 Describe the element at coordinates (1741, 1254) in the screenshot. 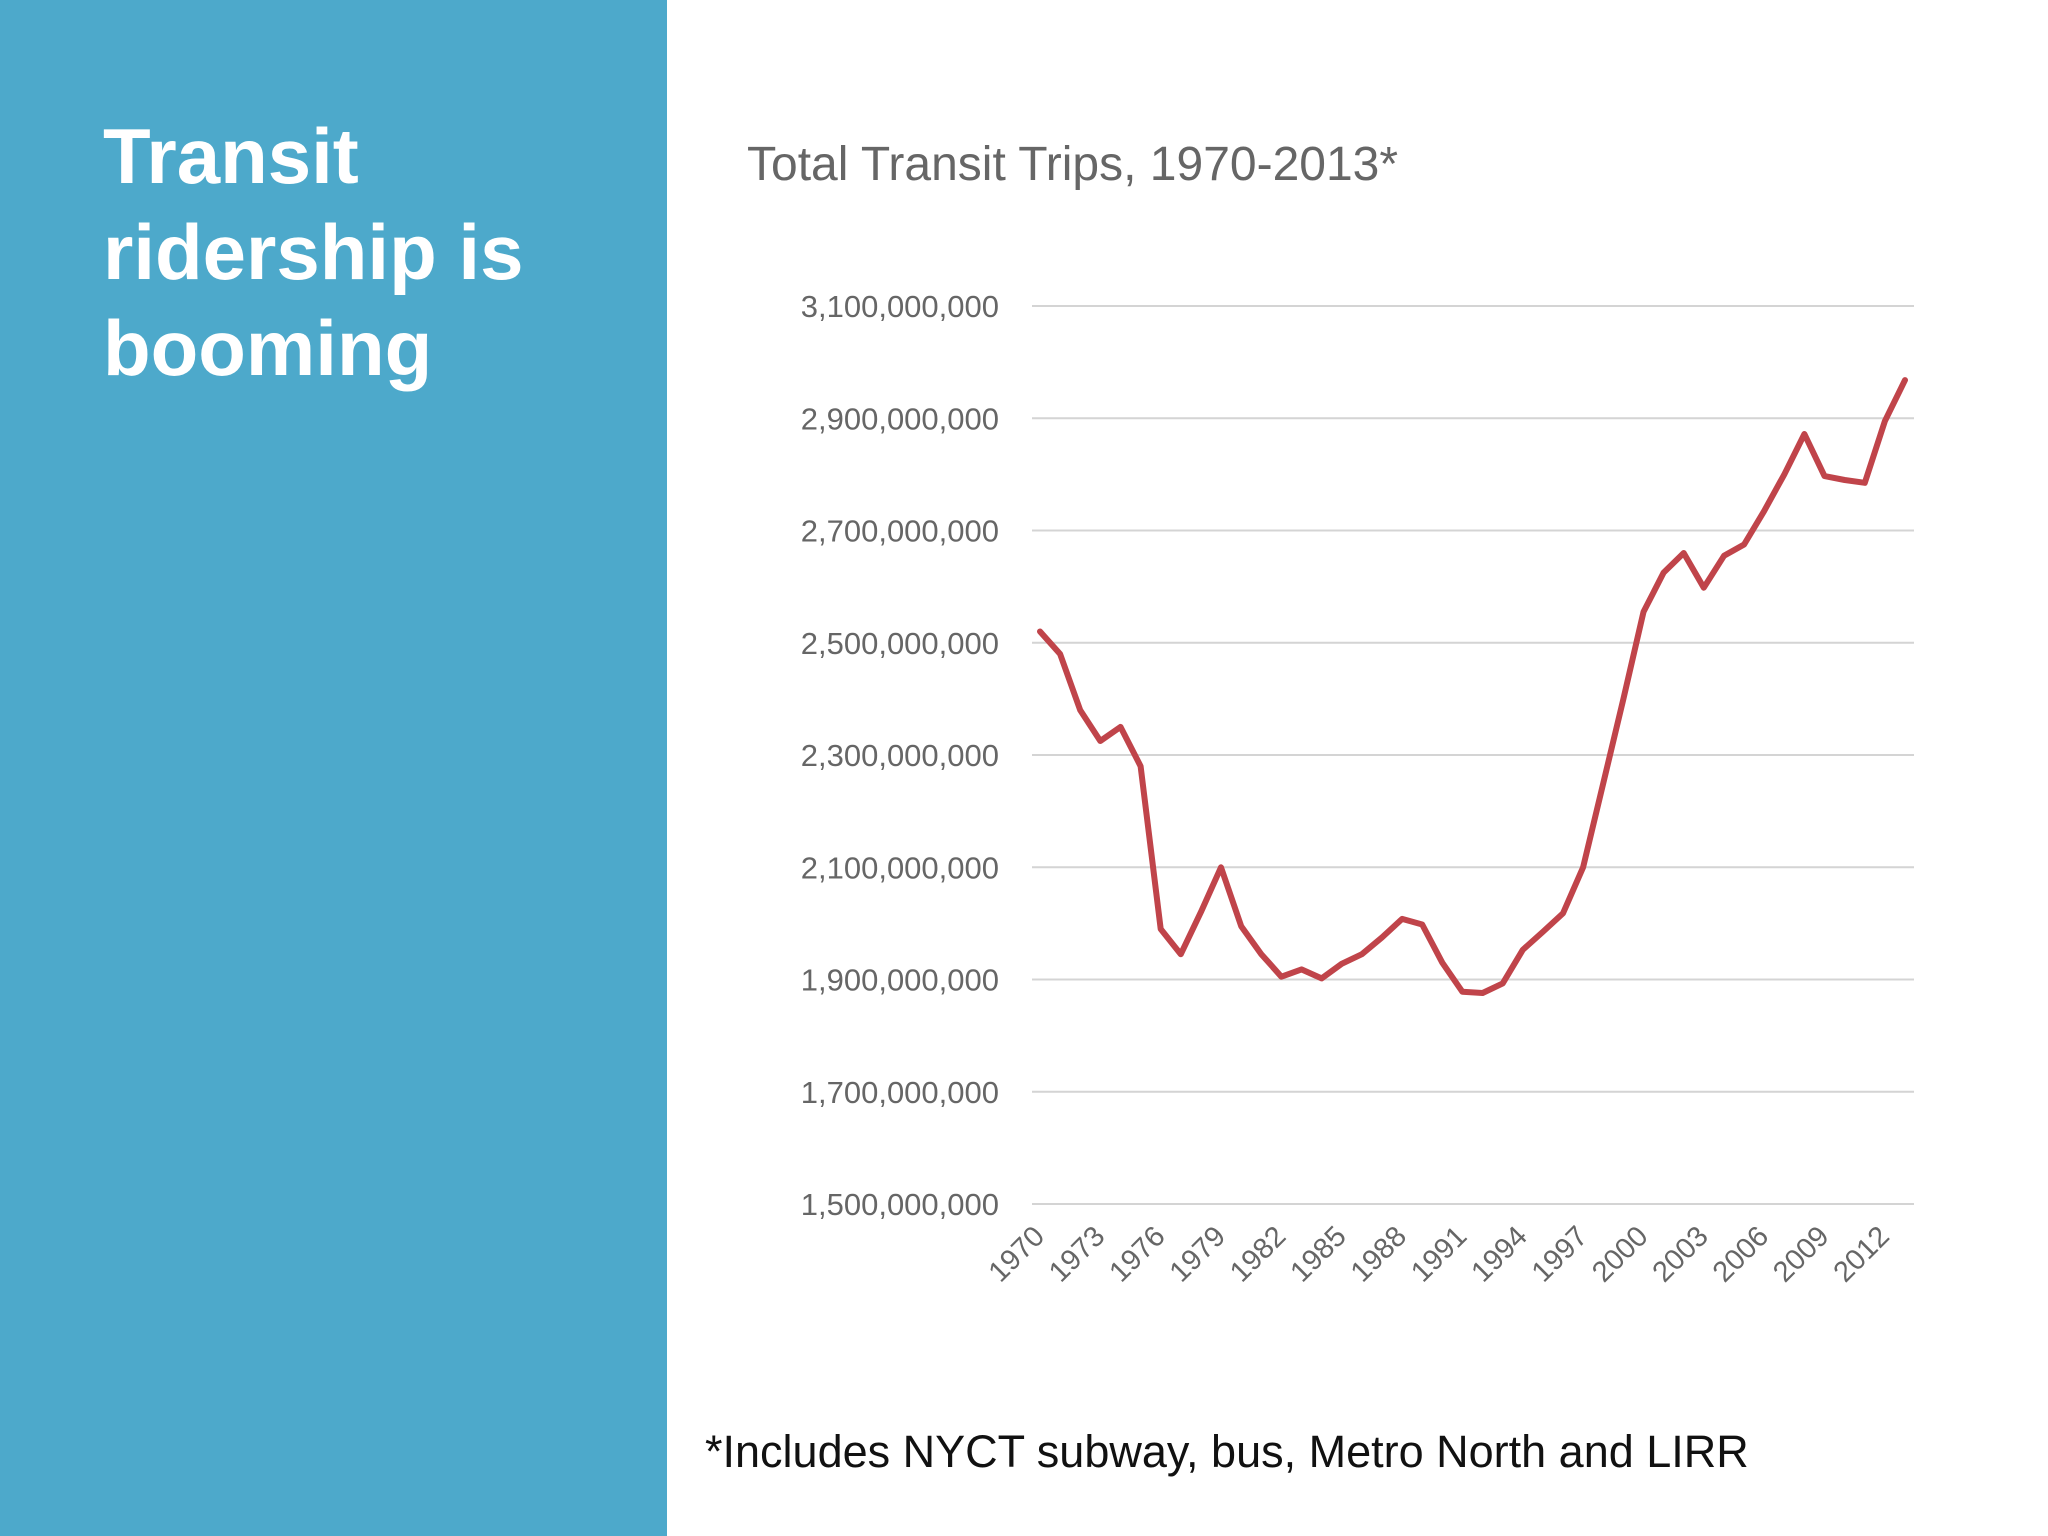

I see `x-tick-label: 2006` at that location.